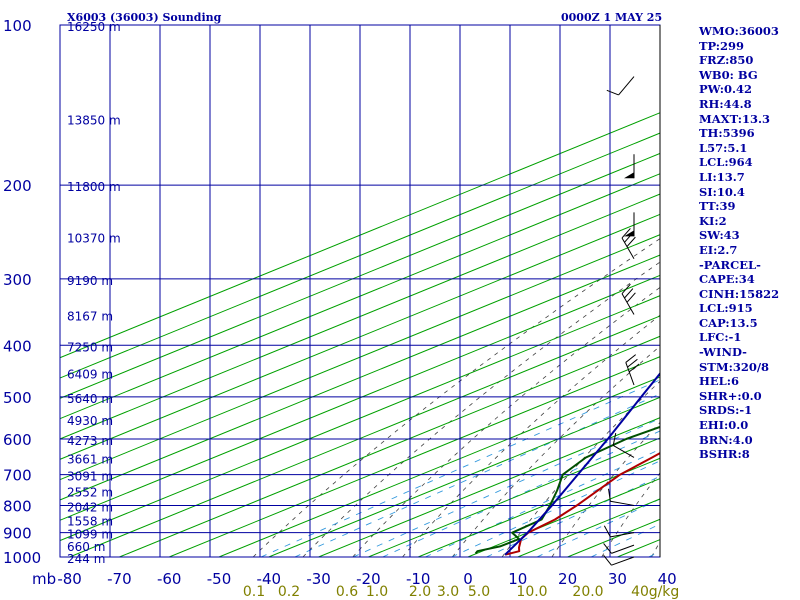 The height and width of the screenshot is (600, 800). Describe the element at coordinates (17, 280) in the screenshot. I see `pressure-tick-label: 300` at that location.